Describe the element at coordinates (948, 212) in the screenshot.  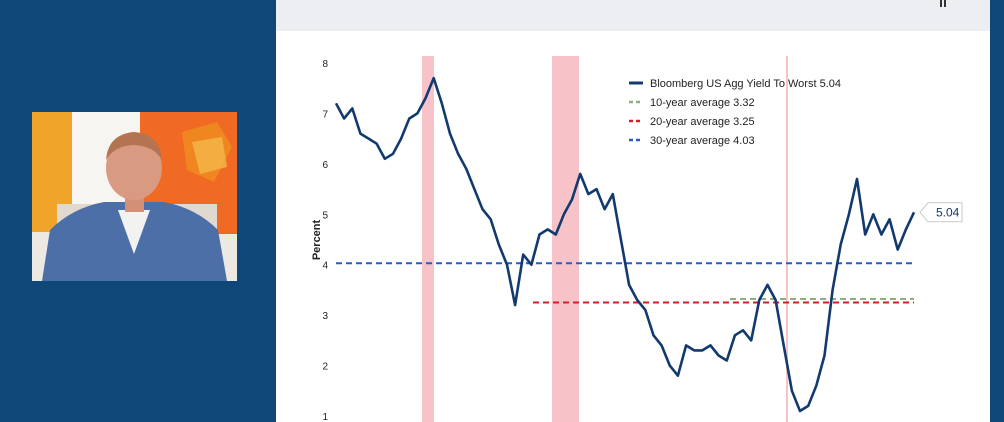
I see `end-value-label: 5.04` at that location.